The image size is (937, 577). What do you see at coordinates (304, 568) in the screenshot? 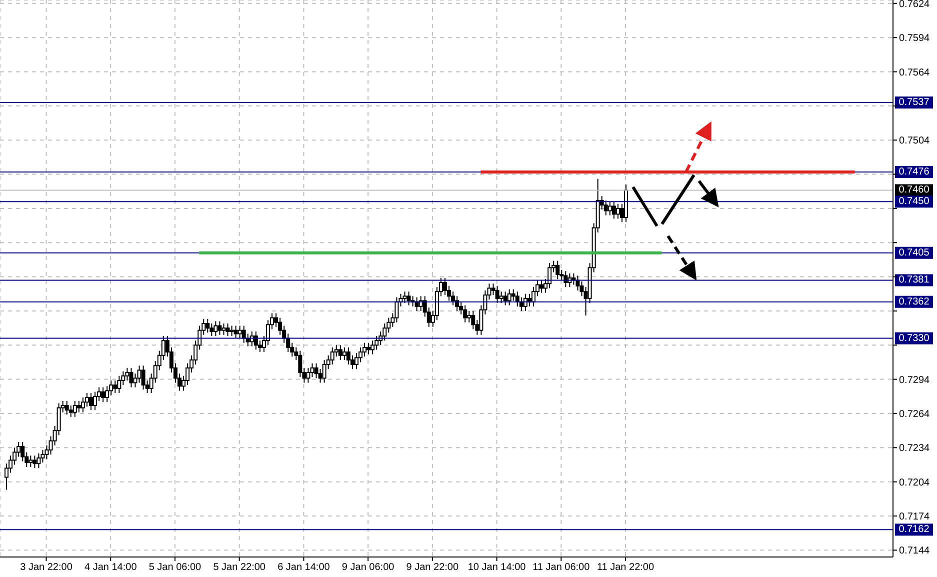
I see `x-tick-label: 6 Jan 14:00` at bounding box center [304, 568].